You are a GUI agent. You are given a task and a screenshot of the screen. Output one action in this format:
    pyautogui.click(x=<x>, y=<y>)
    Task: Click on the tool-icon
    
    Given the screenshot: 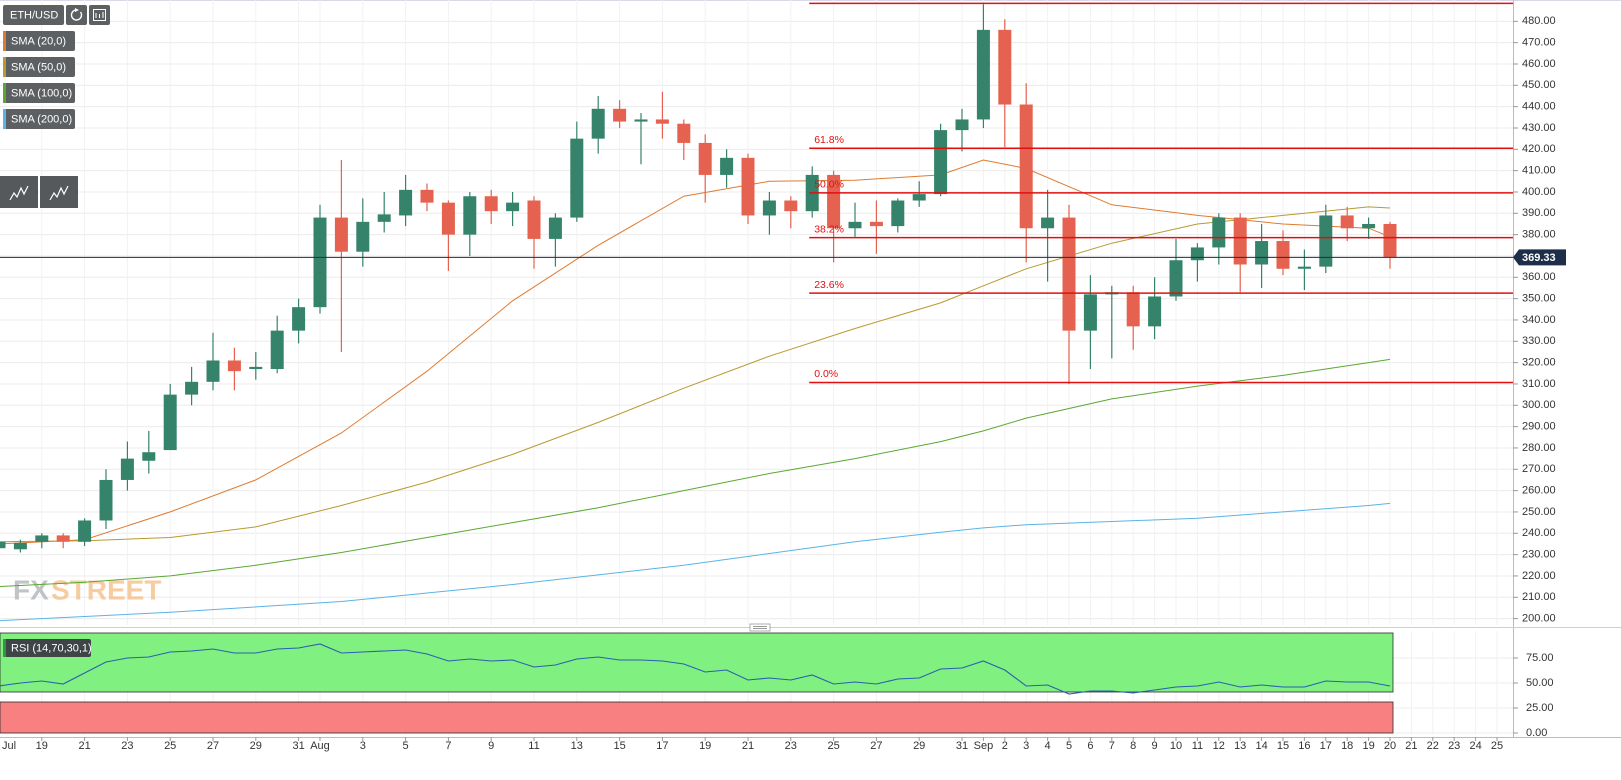 What is the action you would take?
    pyautogui.click(x=59, y=193)
    